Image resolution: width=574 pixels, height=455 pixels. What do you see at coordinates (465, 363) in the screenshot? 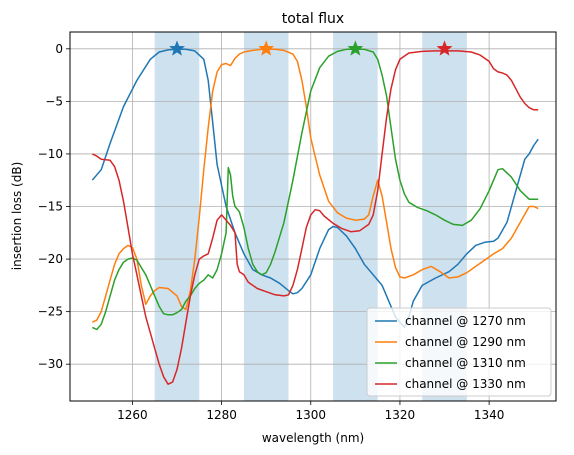
I see `legend-label: channel @ 1310 nm` at bounding box center [465, 363].